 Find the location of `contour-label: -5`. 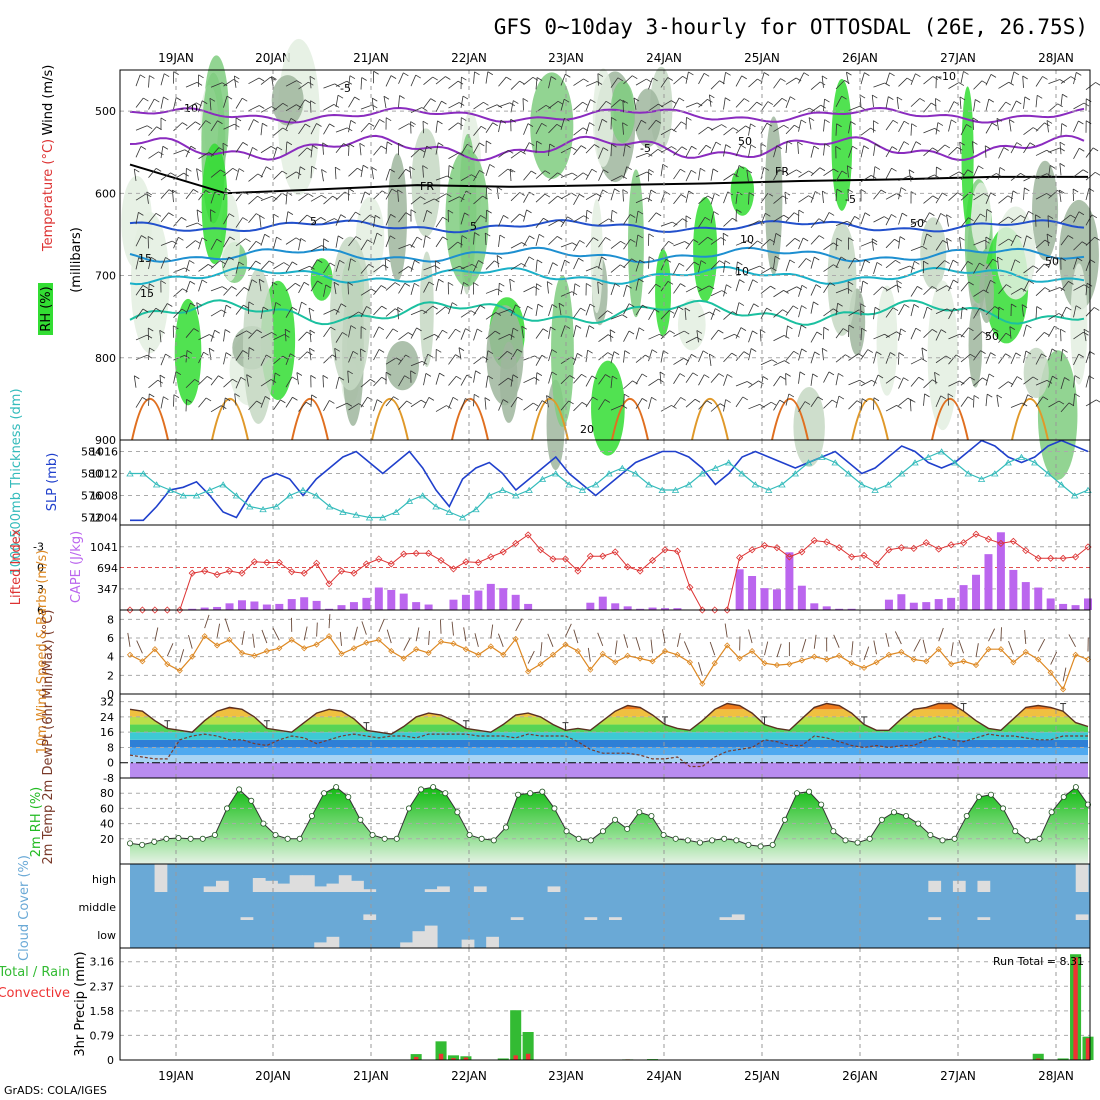

contour-label: -5 is located at coordinates (645, 148).